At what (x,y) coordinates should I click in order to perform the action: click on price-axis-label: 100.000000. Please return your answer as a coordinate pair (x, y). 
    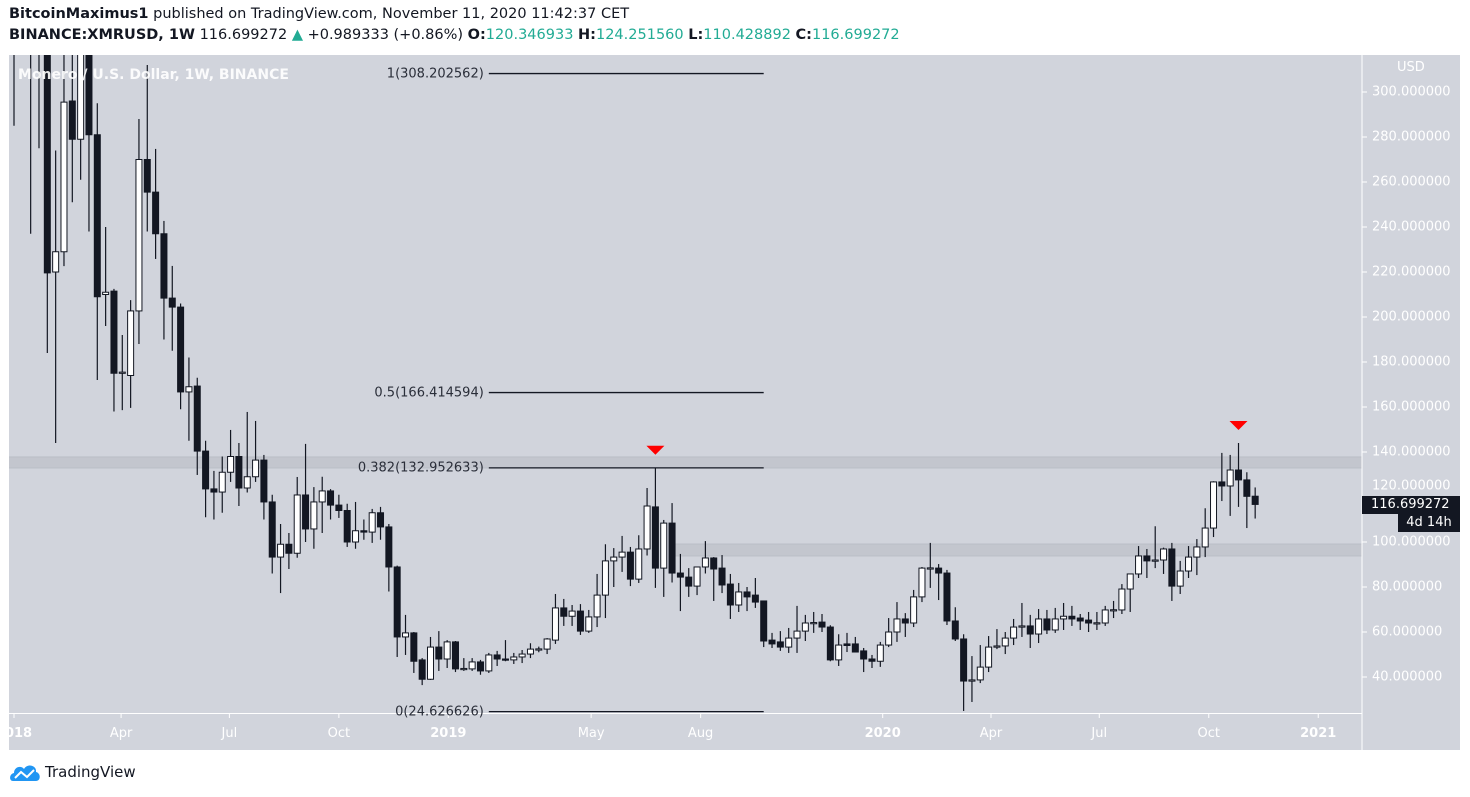
    Looking at the image, I should click on (1411, 542).